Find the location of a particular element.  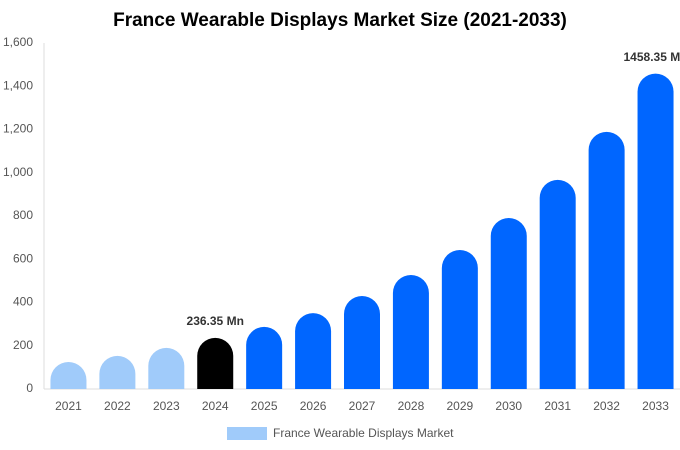

x-tick-label: 2028 is located at coordinates (411, 406).